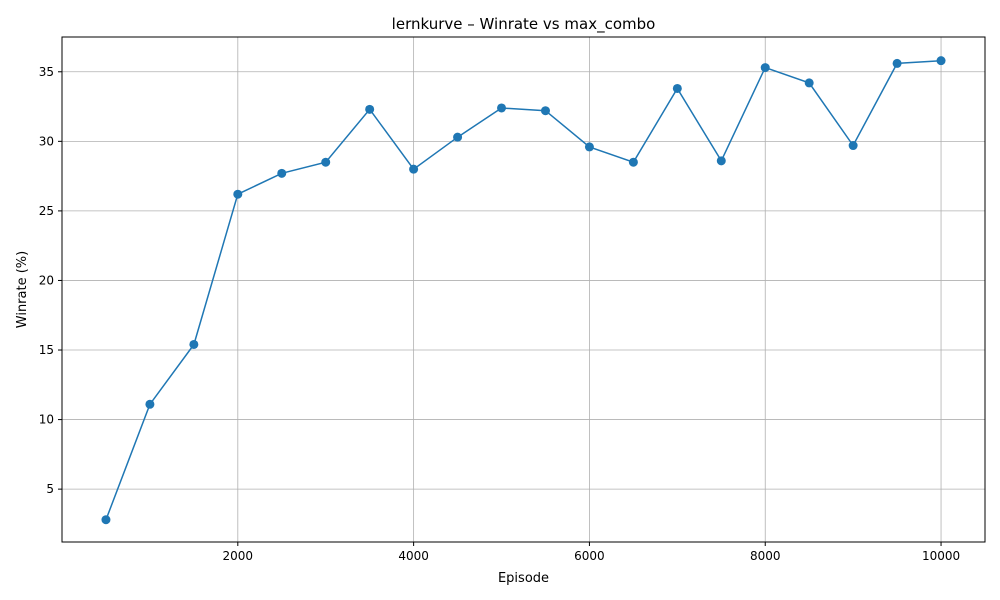 This screenshot has height=600, width=1000. I want to click on y-tick-label: 20, so click(46, 280).